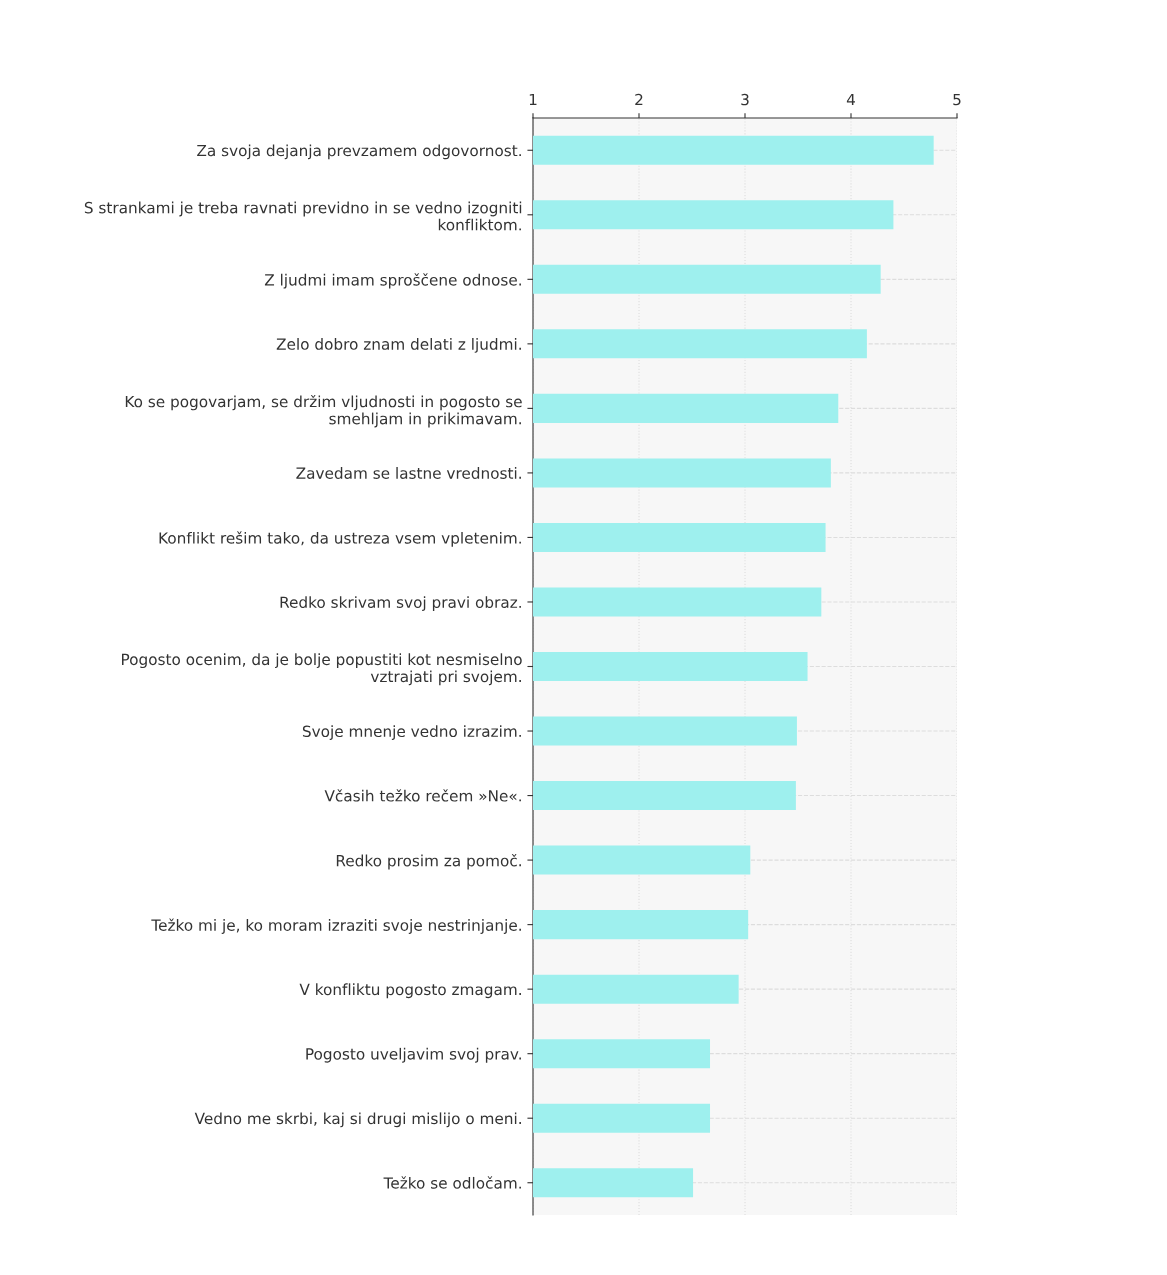 The width and height of the screenshot is (1167, 1275). What do you see at coordinates (413, 1055) in the screenshot?
I see `y-tick-label: Pogosto uveljavim svoj prav.` at bounding box center [413, 1055].